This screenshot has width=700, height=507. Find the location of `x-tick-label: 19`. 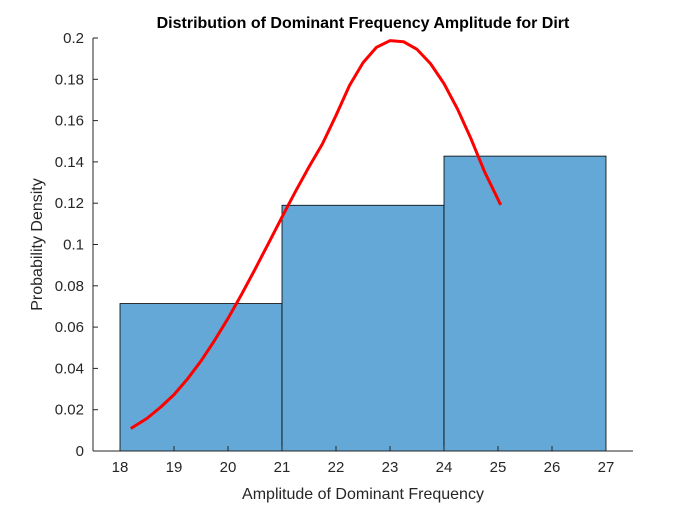

x-tick-label: 19 is located at coordinates (174, 467).